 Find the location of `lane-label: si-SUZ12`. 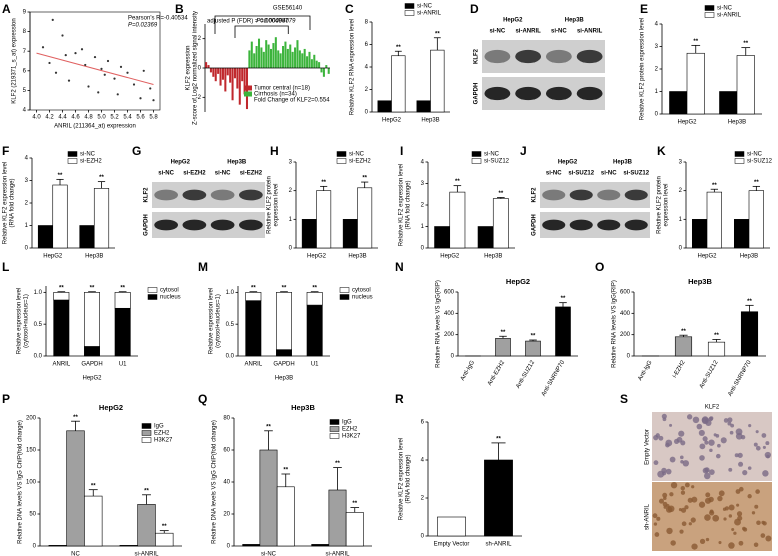

lane-label: si-SUZ12 is located at coordinates (636, 174).